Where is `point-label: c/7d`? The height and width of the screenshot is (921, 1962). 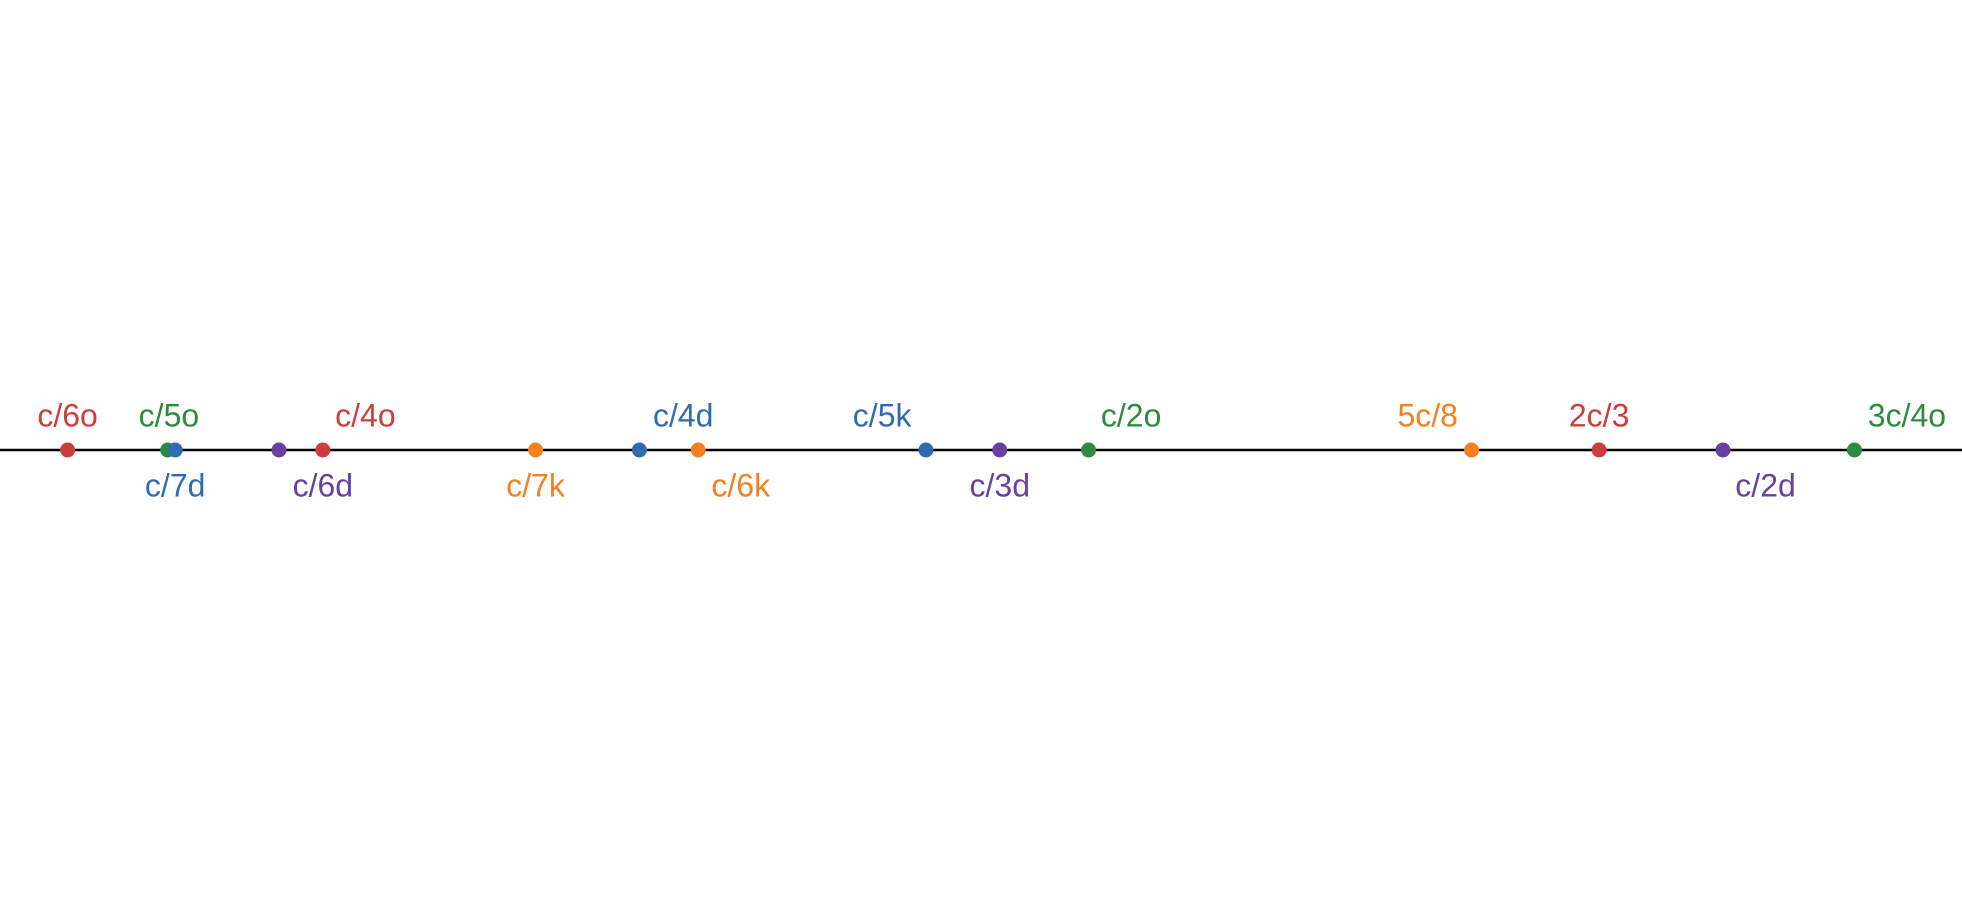
point-label: c/7d is located at coordinates (175, 485).